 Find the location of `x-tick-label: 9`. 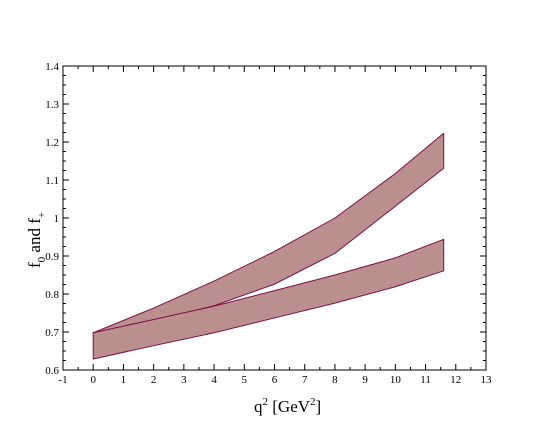

x-tick-label: 9 is located at coordinates (365, 380).